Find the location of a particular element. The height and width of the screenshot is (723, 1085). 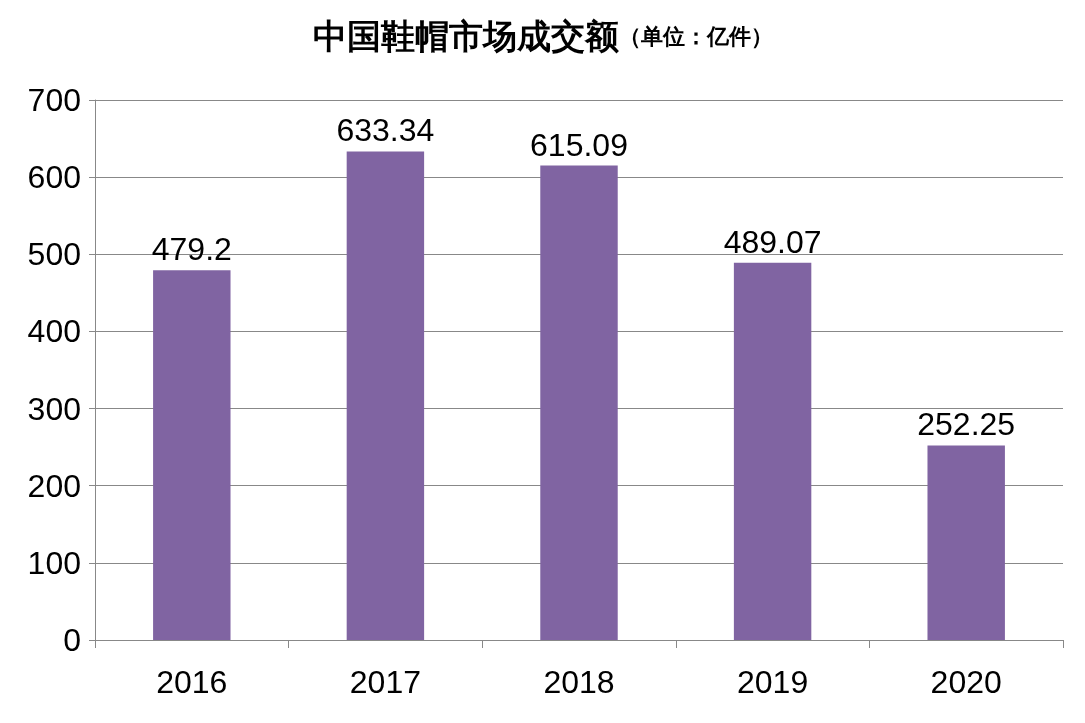

chart-title: 中国鞋帽市场成交额 is located at coordinates (465, 36).